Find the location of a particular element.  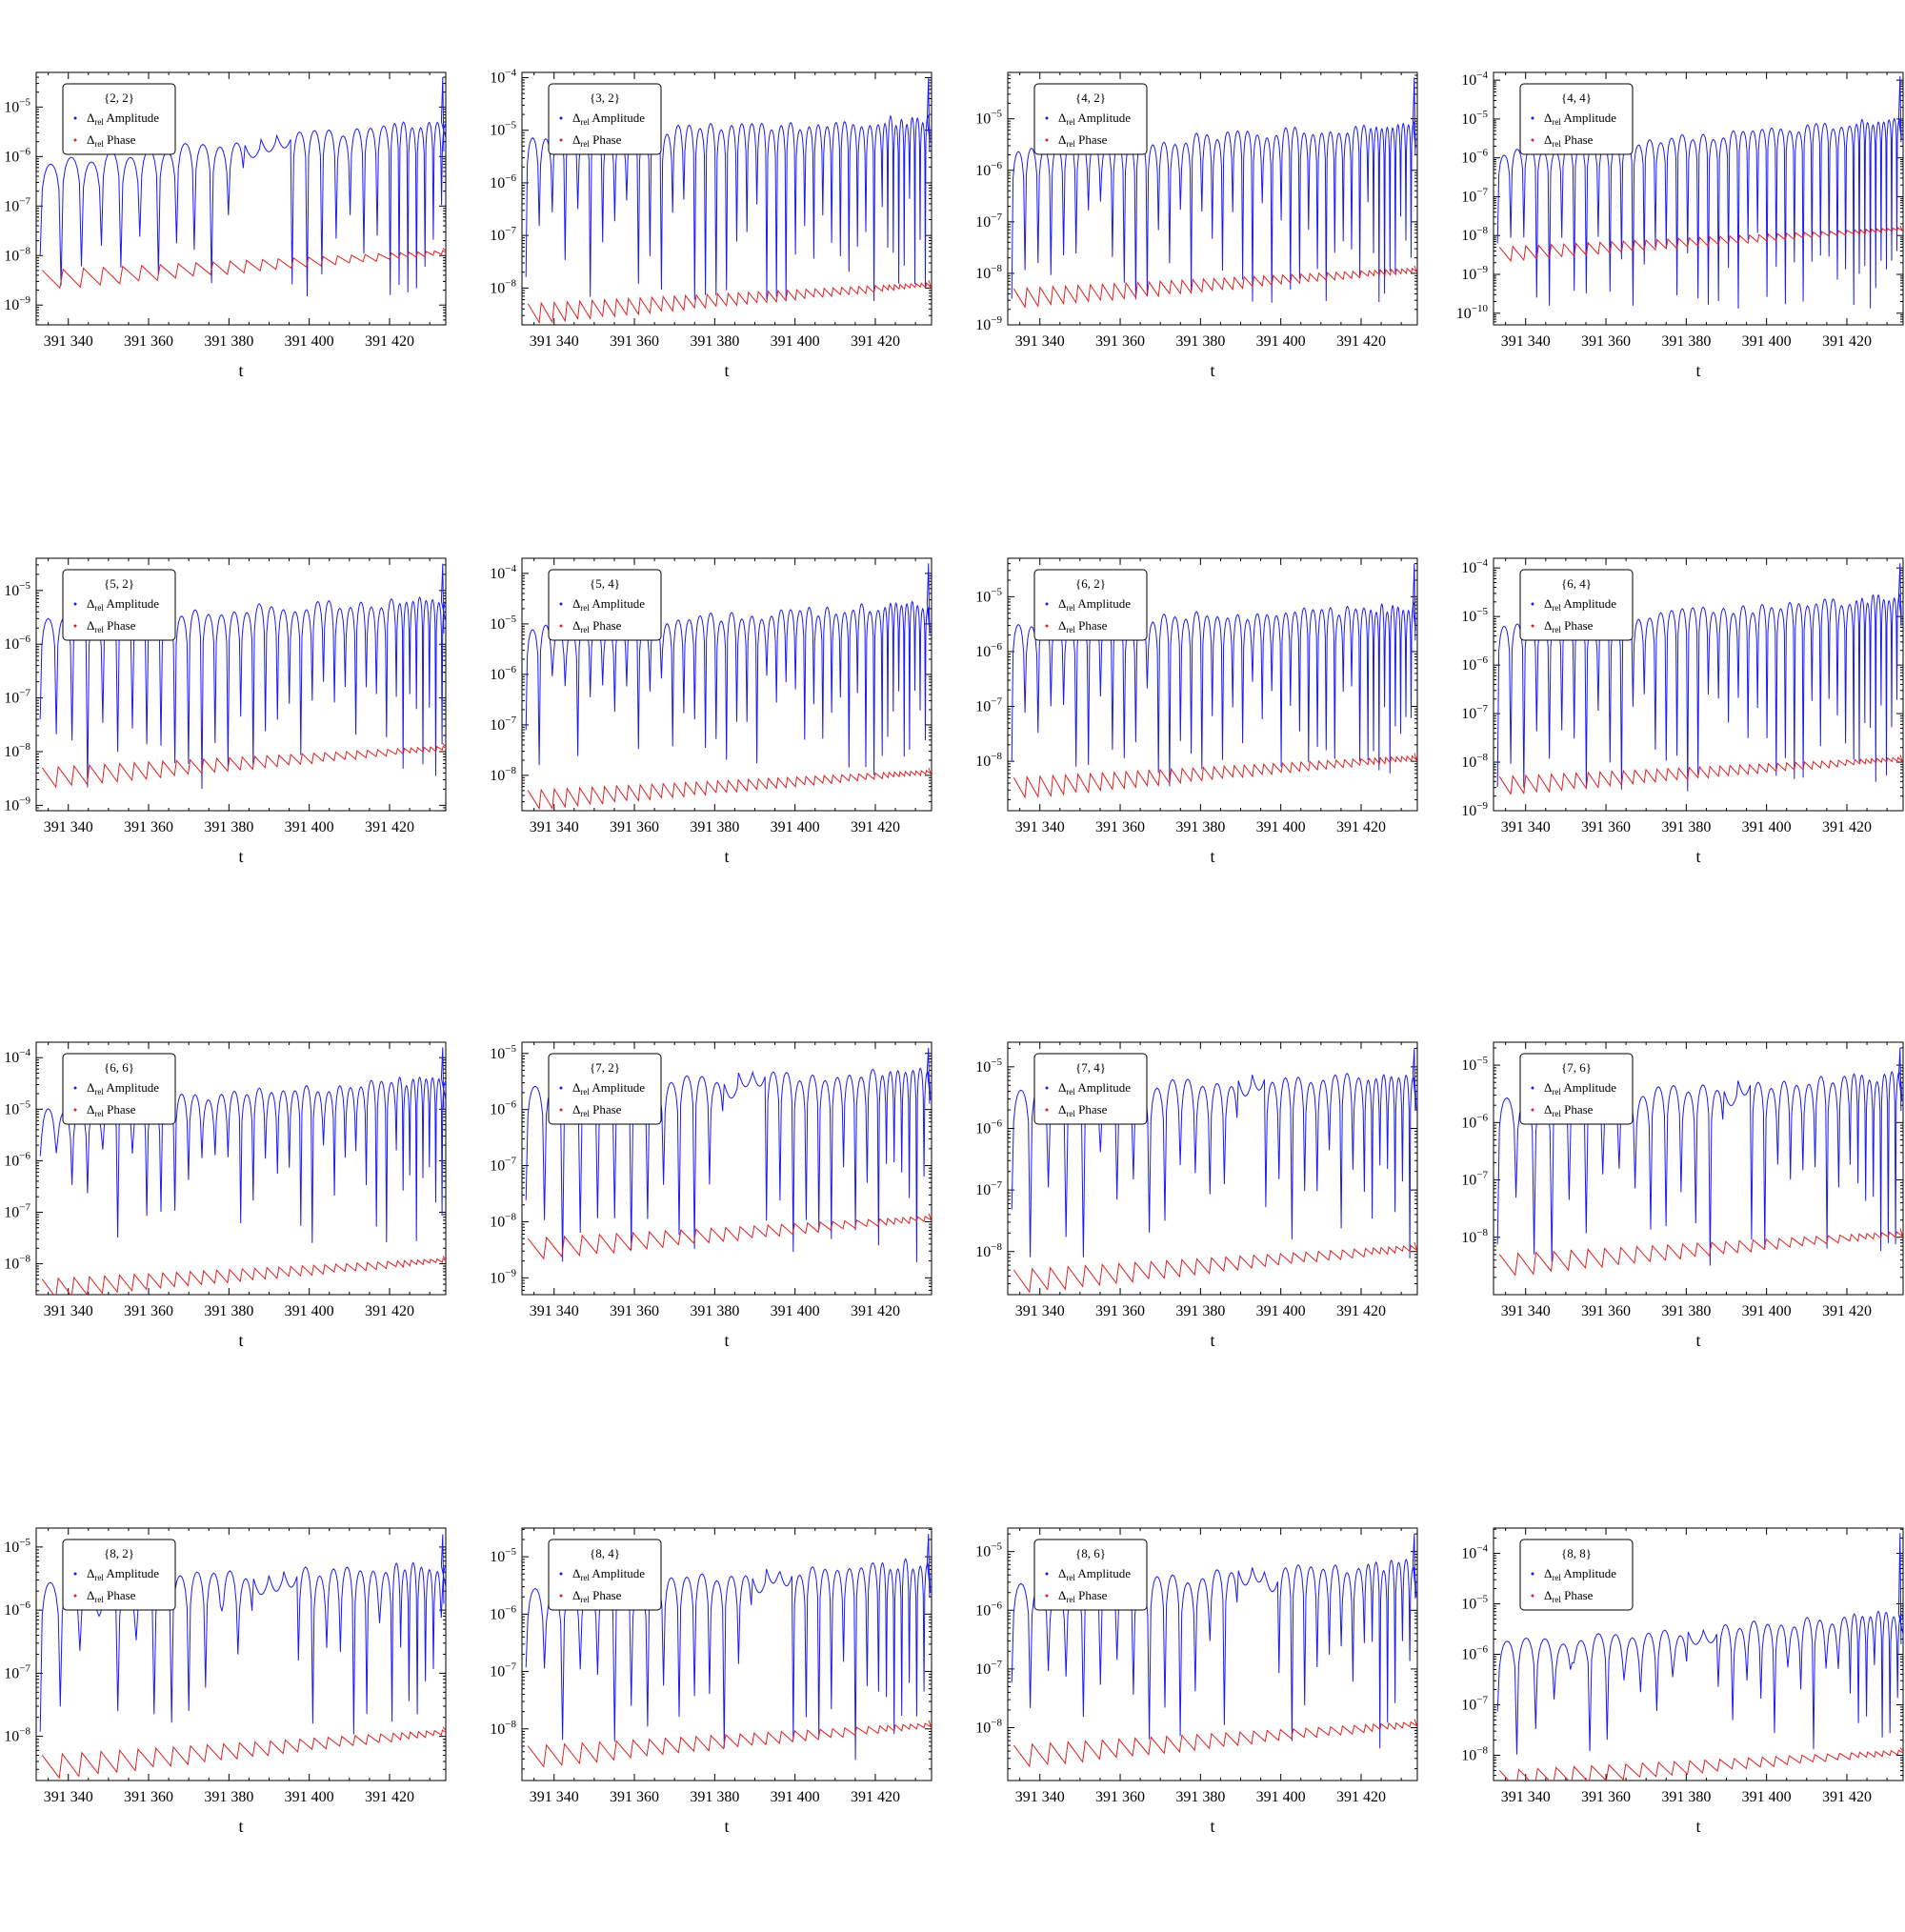

legend: {6, 4} Δrel Amplitude Δrel Phase is located at coordinates (1576, 605).